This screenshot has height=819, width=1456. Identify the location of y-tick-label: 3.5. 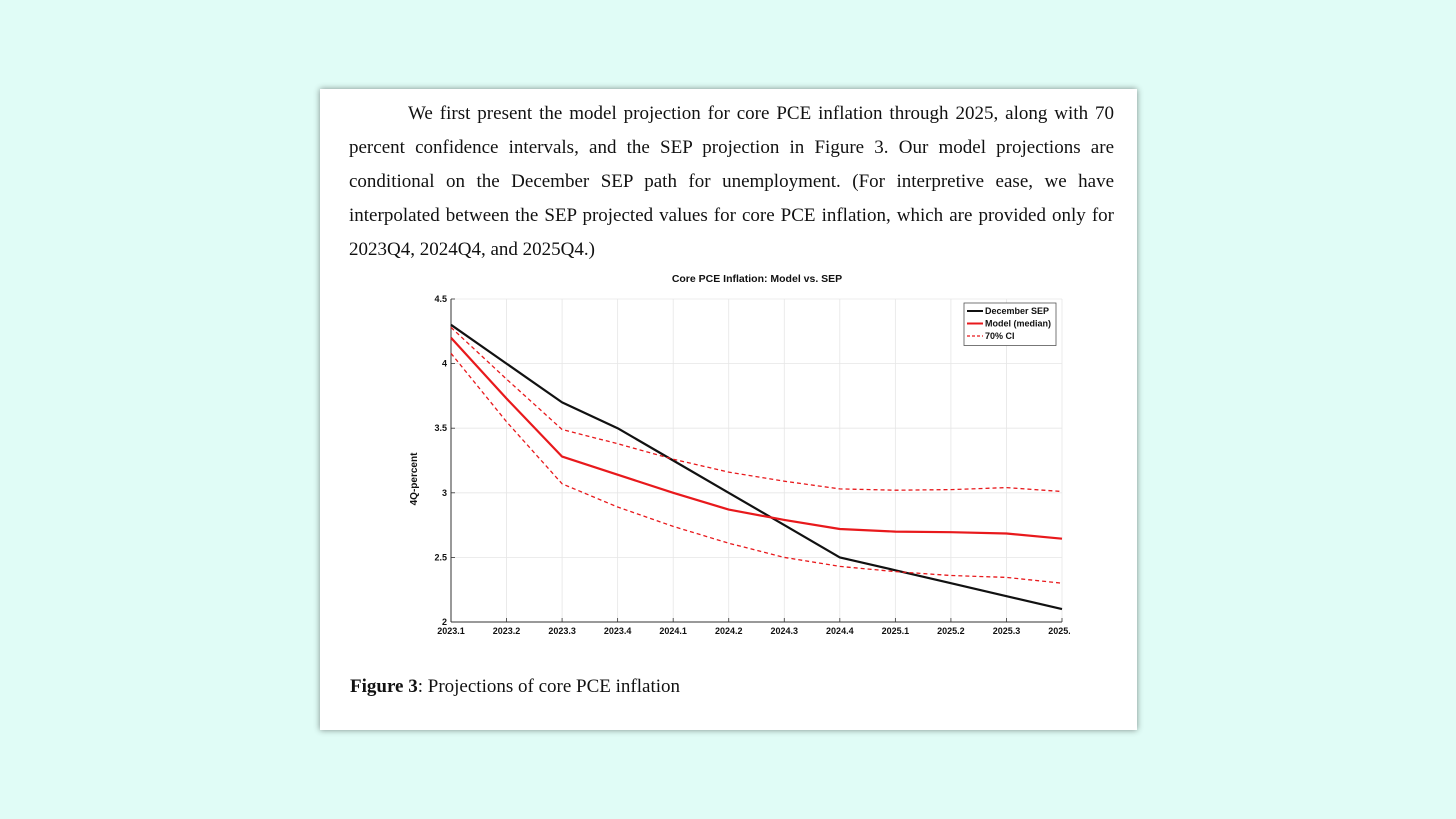
(440, 428).